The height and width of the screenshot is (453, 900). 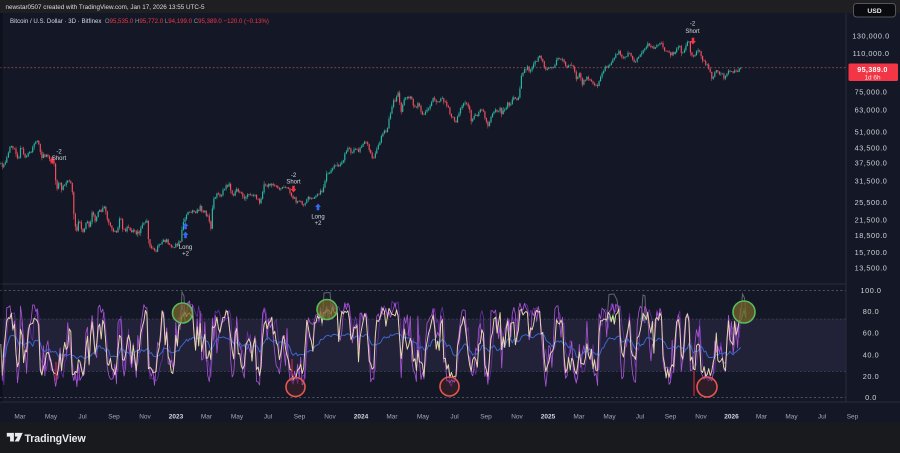 What do you see at coordinates (870, 290) in the screenshot?
I see `svg-text: 100.0` at bounding box center [870, 290].